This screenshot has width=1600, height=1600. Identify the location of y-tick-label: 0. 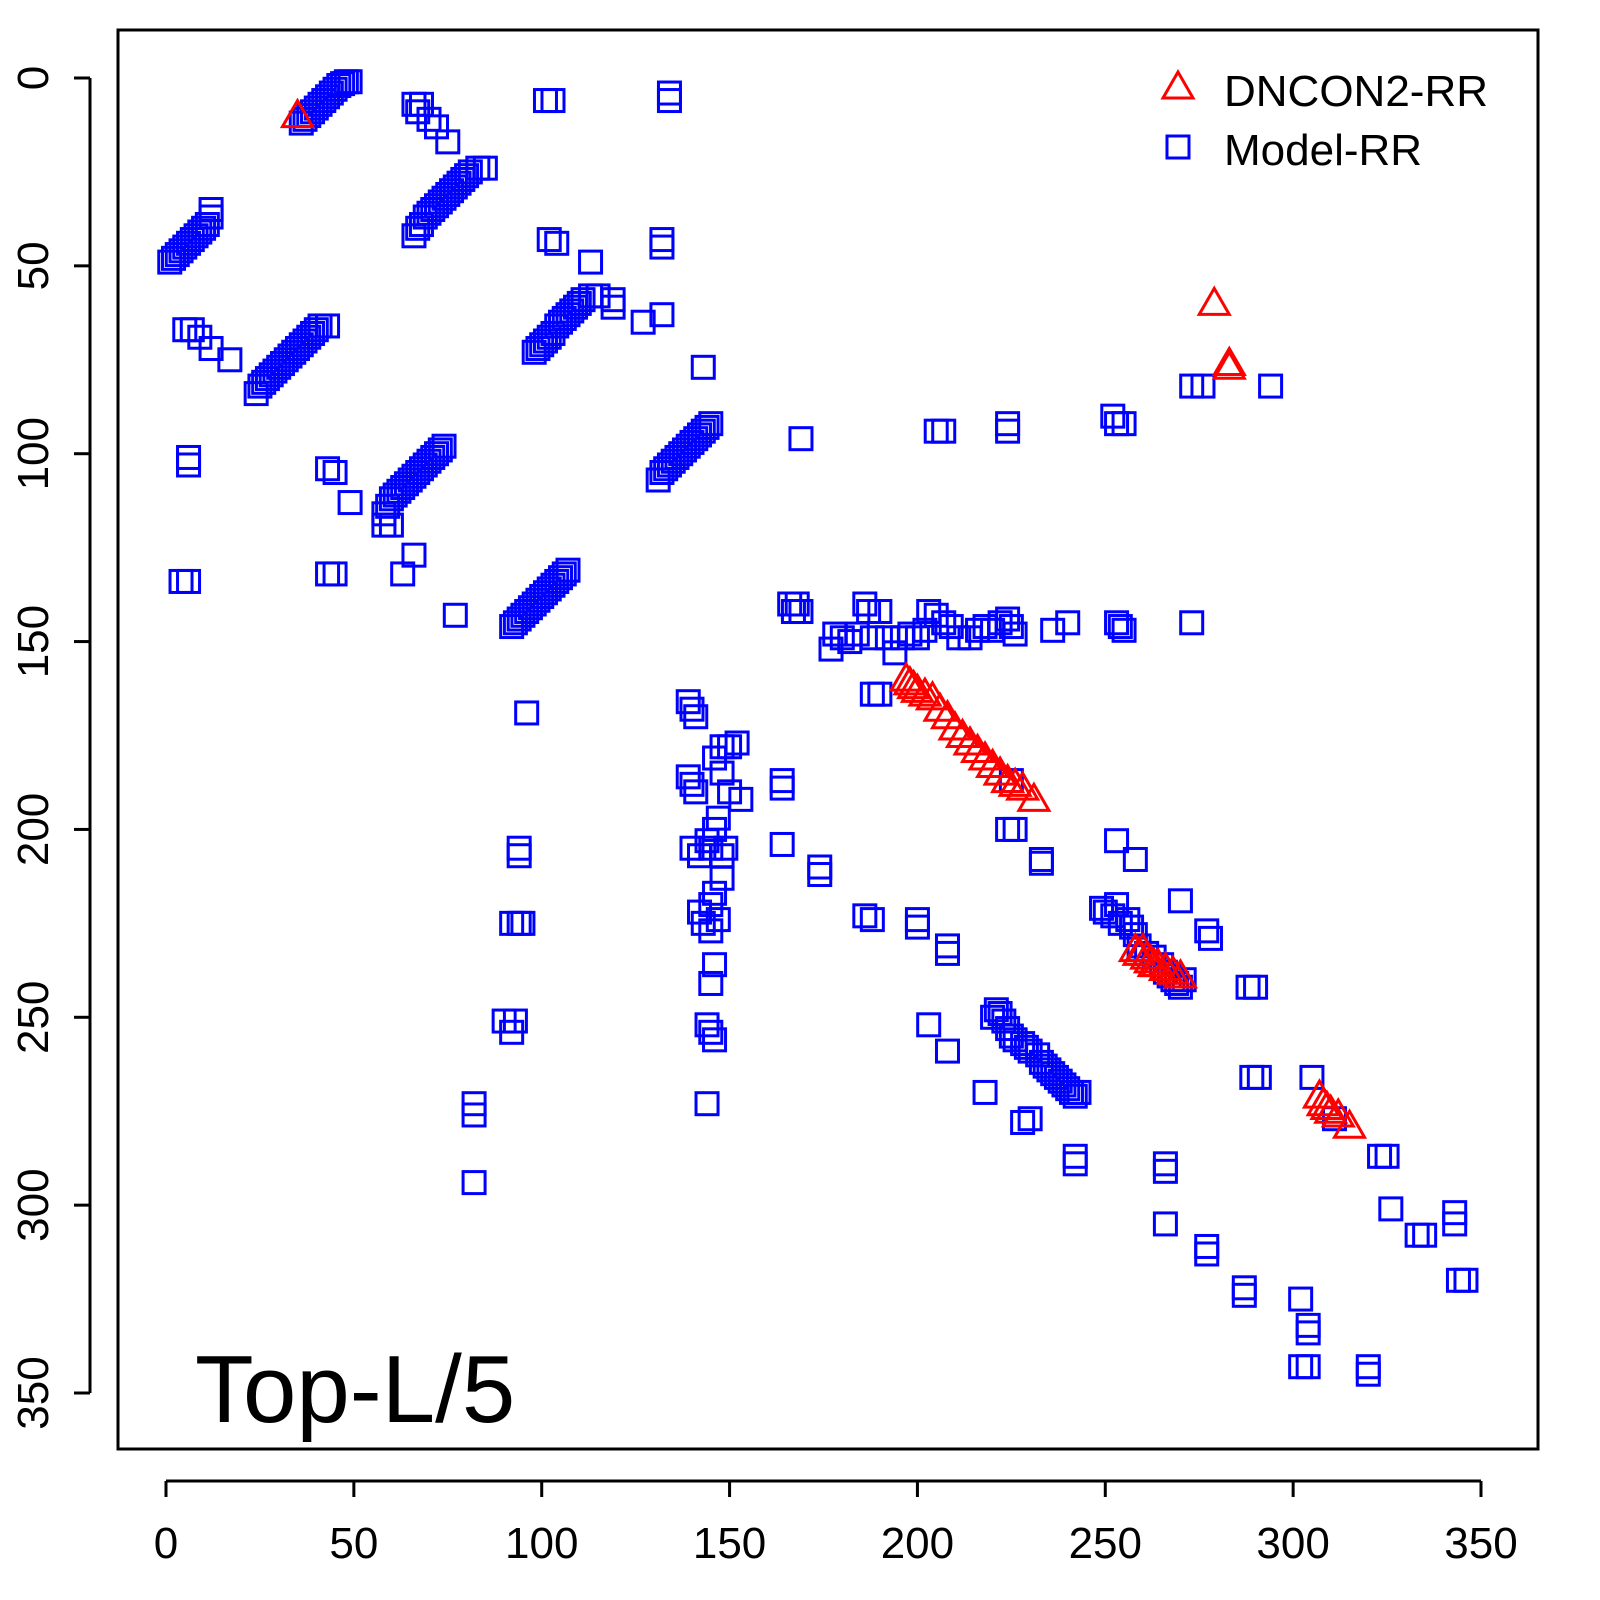
(33, 78).